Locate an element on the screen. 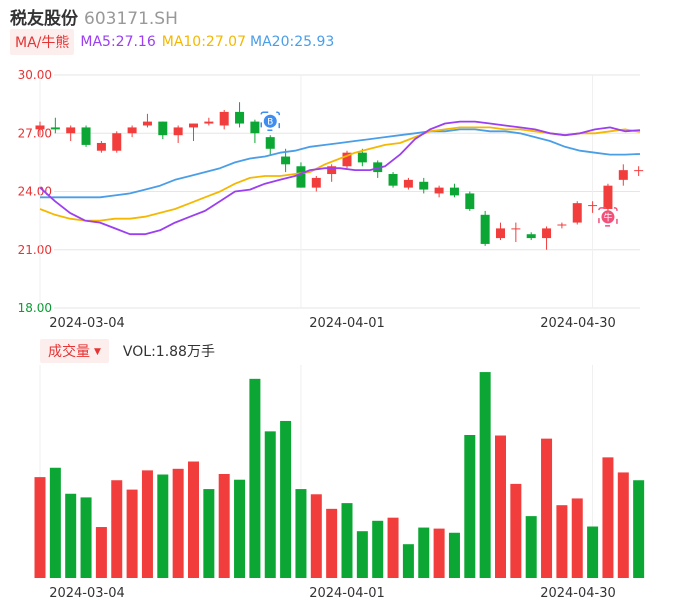 Image resolution: width=686 pixels, height=606 pixels. ma10-value: MA10:27.07 is located at coordinates (204, 42).